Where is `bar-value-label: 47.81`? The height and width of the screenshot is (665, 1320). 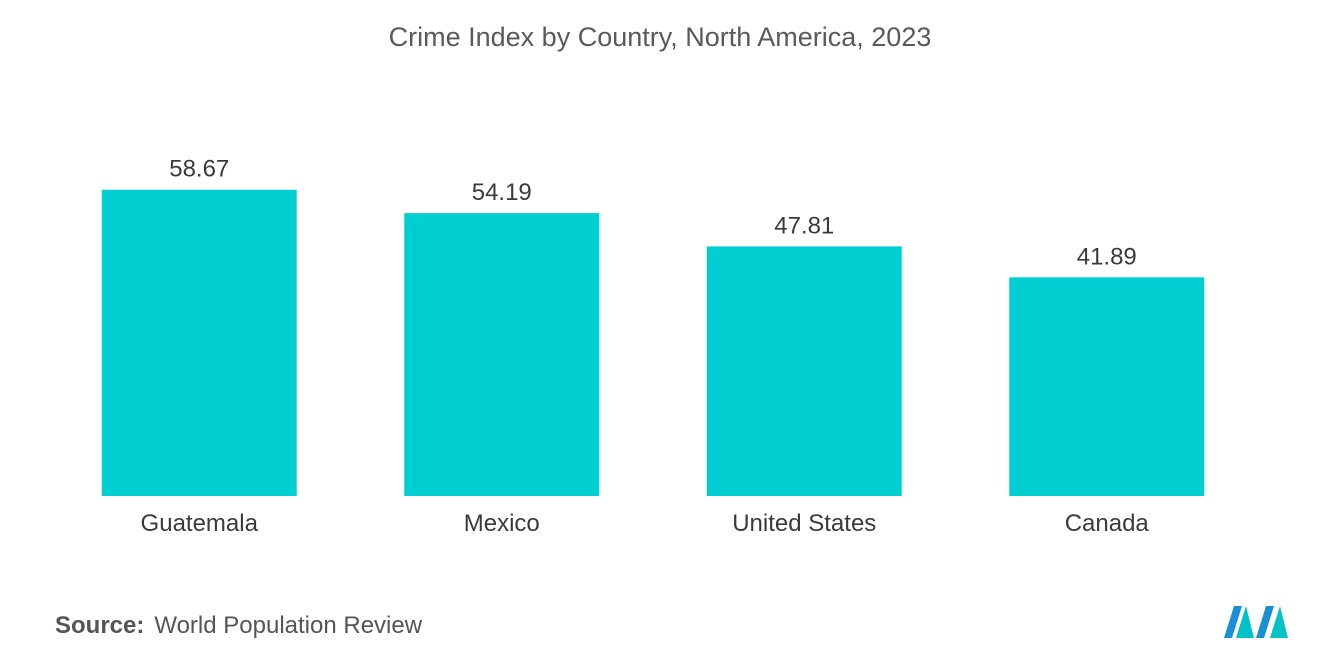 bar-value-label: 47.81 is located at coordinates (804, 225).